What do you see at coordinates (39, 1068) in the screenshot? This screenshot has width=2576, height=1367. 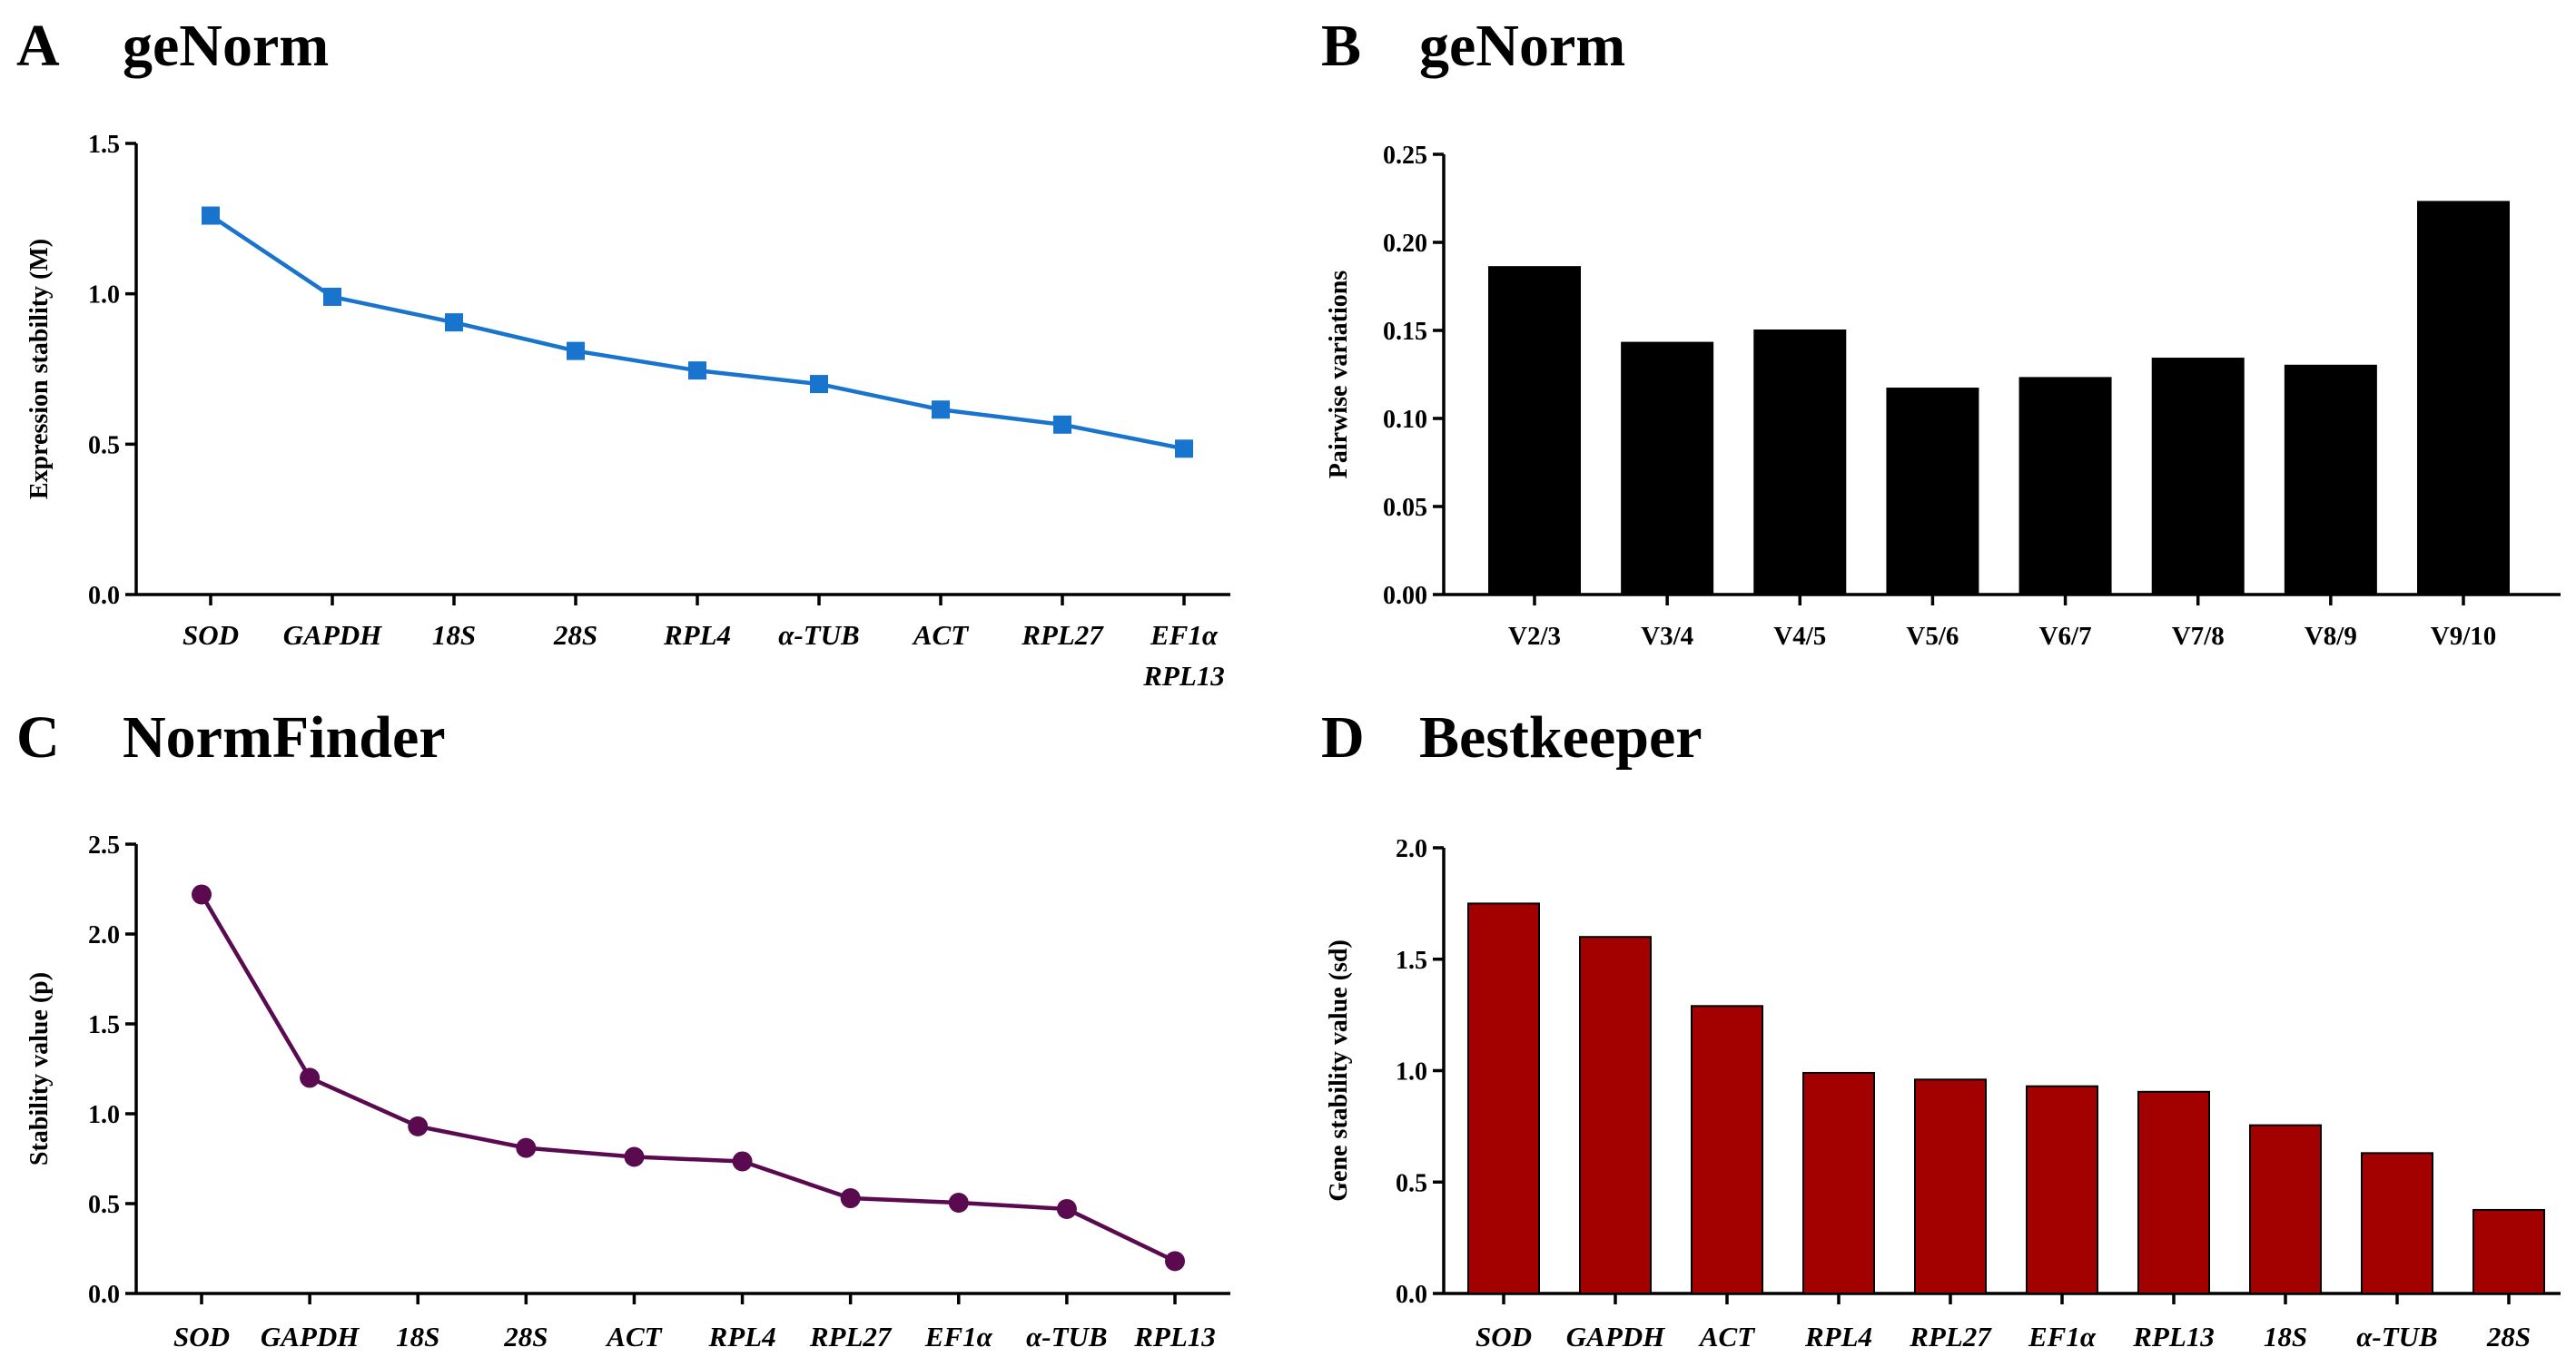 I see `y-axis-title: Stability value (p)` at bounding box center [39, 1068].